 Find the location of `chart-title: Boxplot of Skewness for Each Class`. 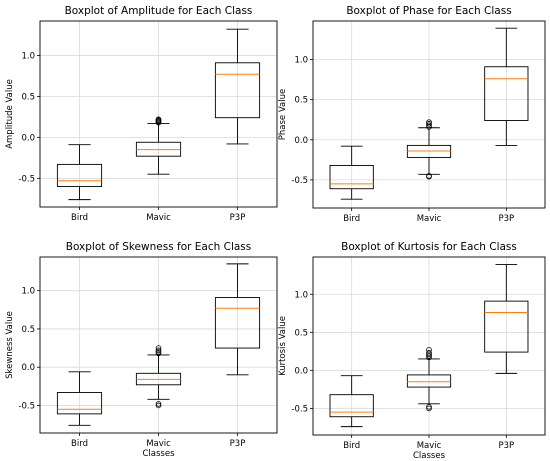

chart-title: Boxplot of Skewness for Each Class is located at coordinates (158, 247).